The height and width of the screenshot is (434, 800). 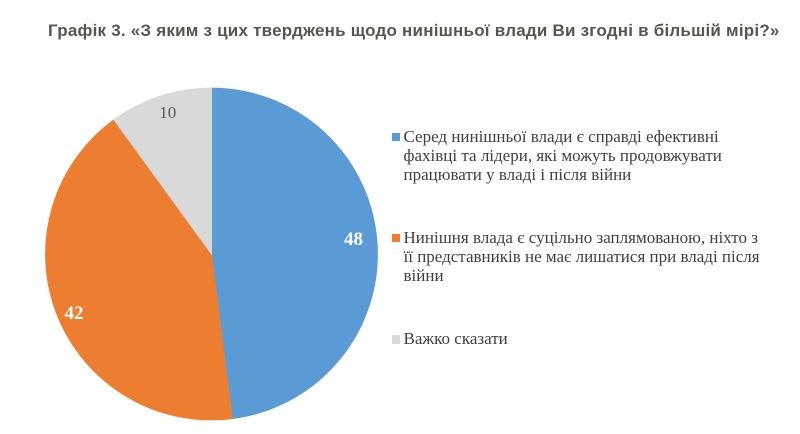 What do you see at coordinates (353, 239) in the screenshot?
I see `svg-text: 48` at bounding box center [353, 239].